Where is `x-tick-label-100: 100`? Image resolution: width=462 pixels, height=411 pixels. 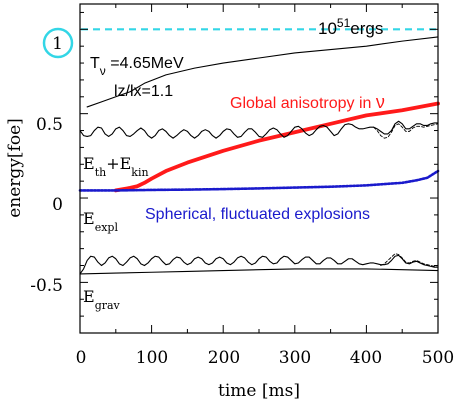 x-tick-label-100: 100 is located at coordinates (152, 358).